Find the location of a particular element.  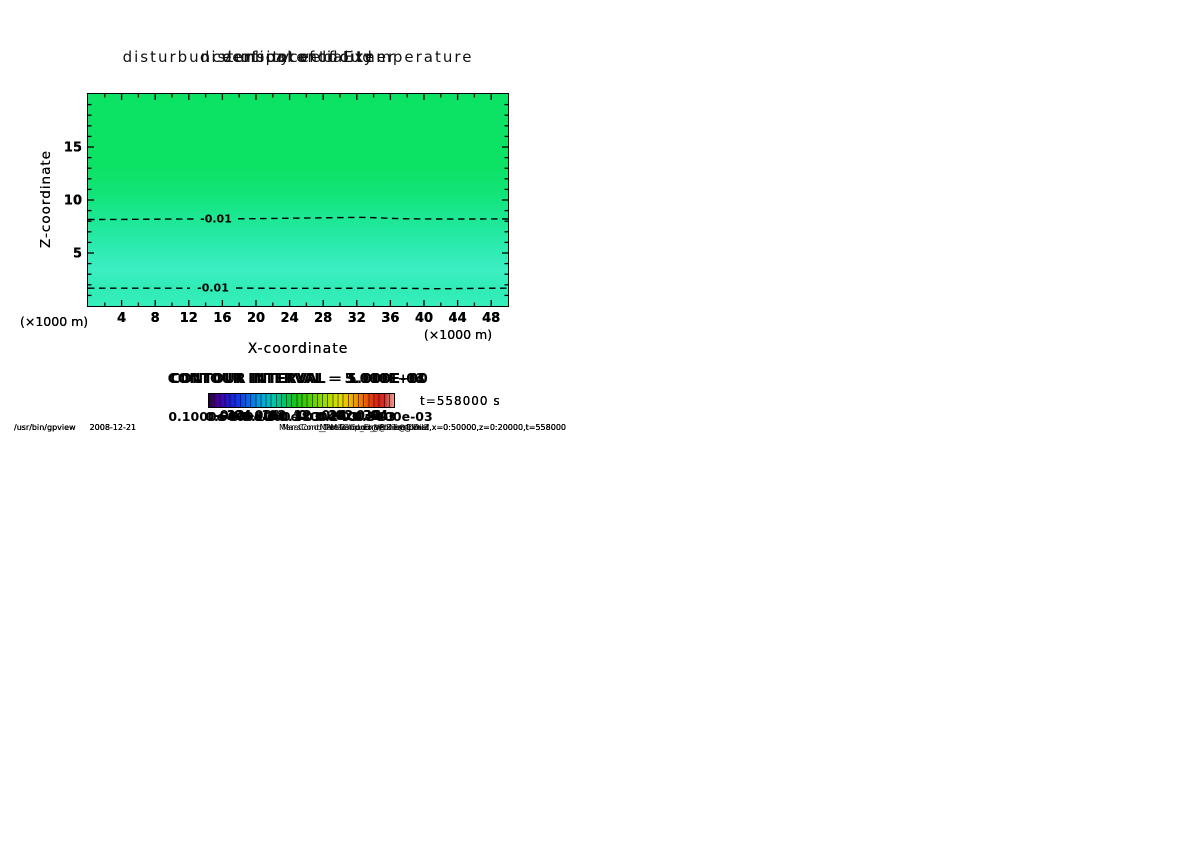

y-unit-label: (×1000 m) is located at coordinates (54, 321).